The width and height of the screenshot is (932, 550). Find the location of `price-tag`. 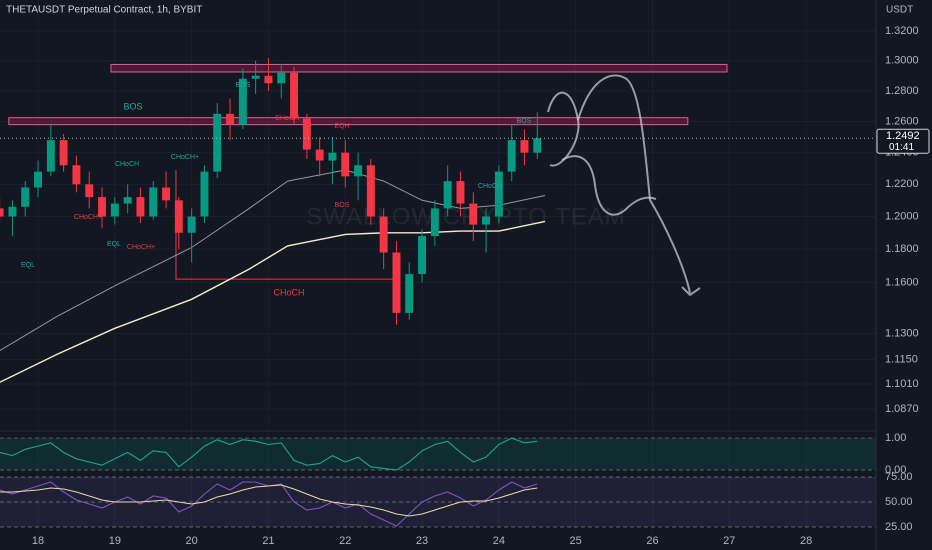

price-tag is located at coordinates (903, 141).